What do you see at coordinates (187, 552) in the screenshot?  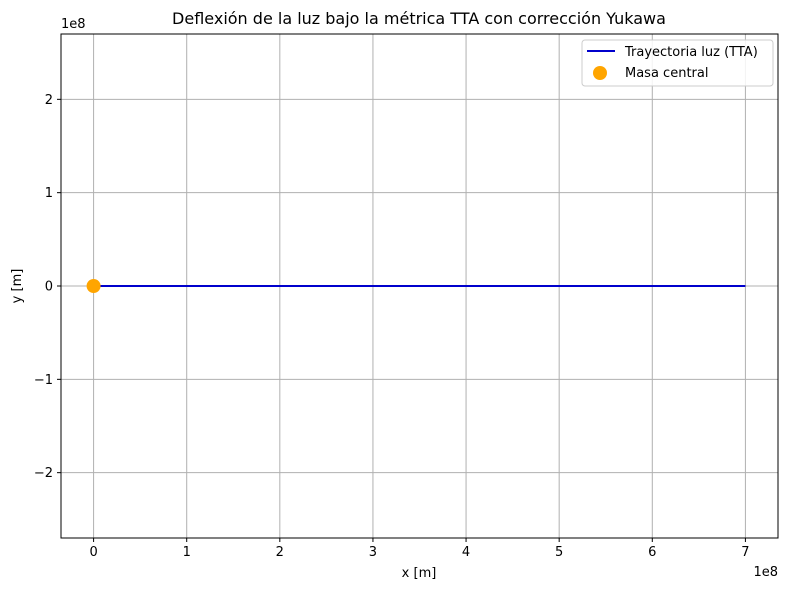 I see `x-tick-label: 1` at bounding box center [187, 552].